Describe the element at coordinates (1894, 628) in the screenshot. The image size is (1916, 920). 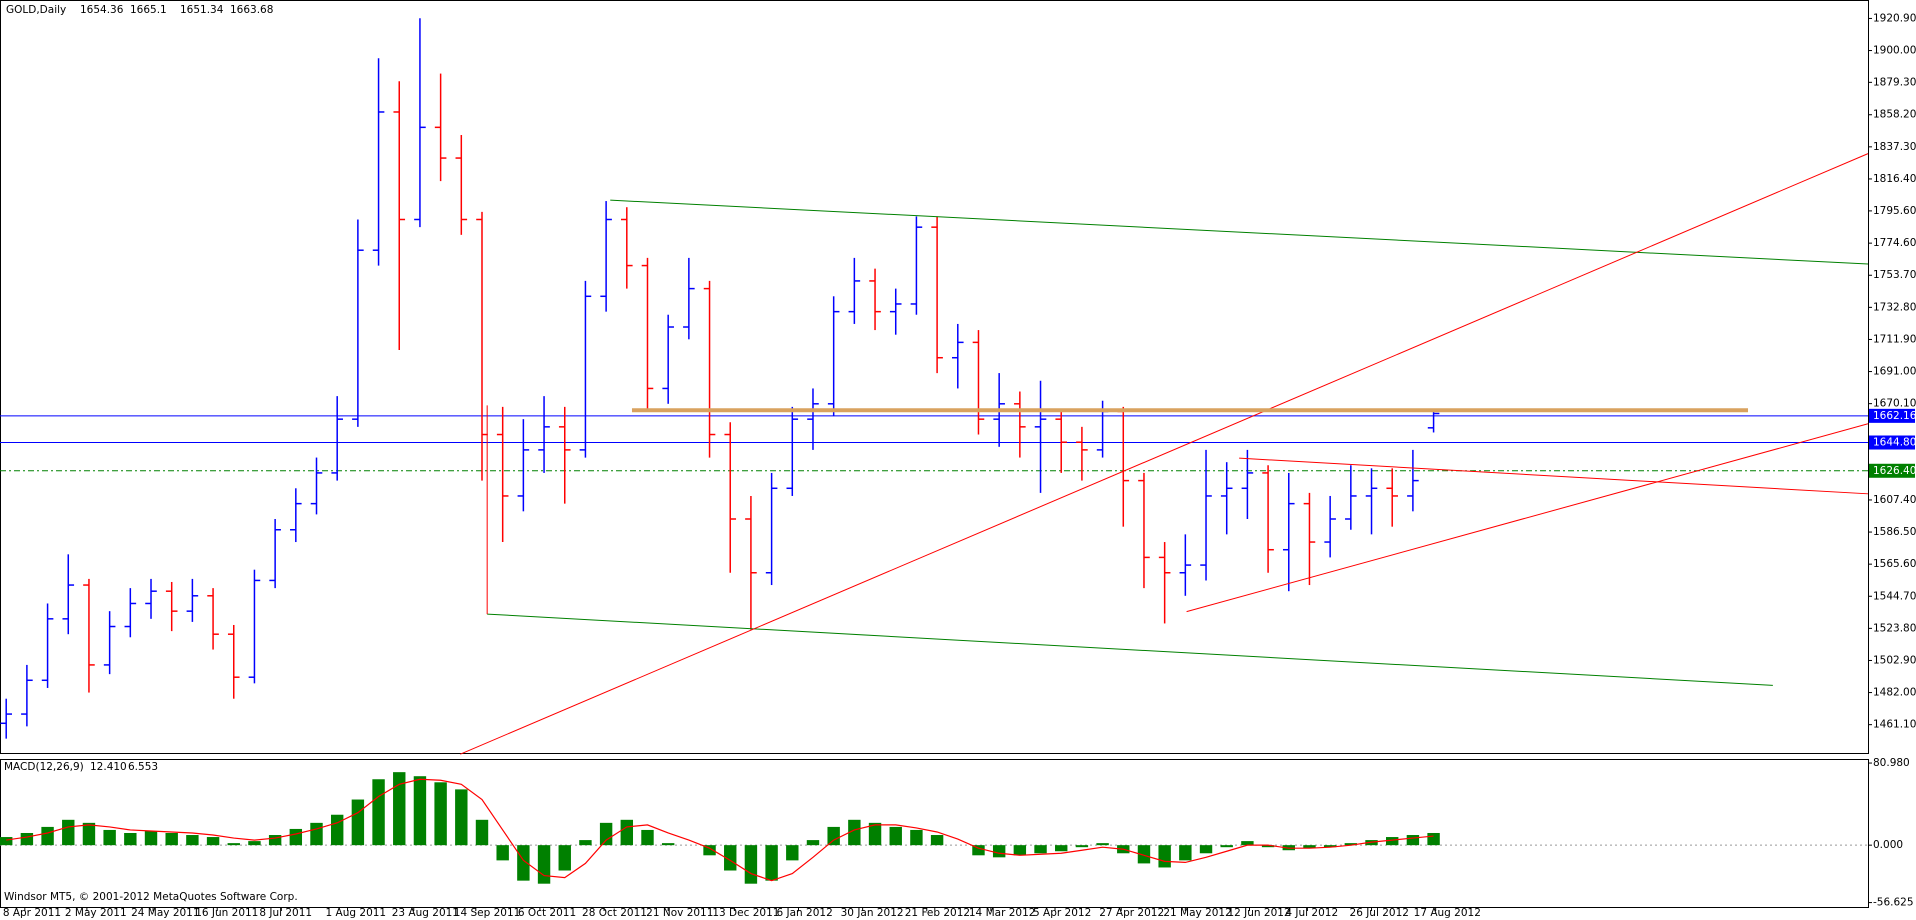
I see `y-tick-label: 1523.80` at that location.